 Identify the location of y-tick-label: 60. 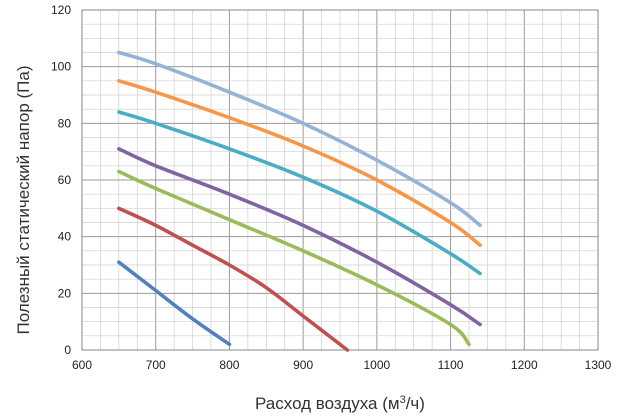
(65, 180).